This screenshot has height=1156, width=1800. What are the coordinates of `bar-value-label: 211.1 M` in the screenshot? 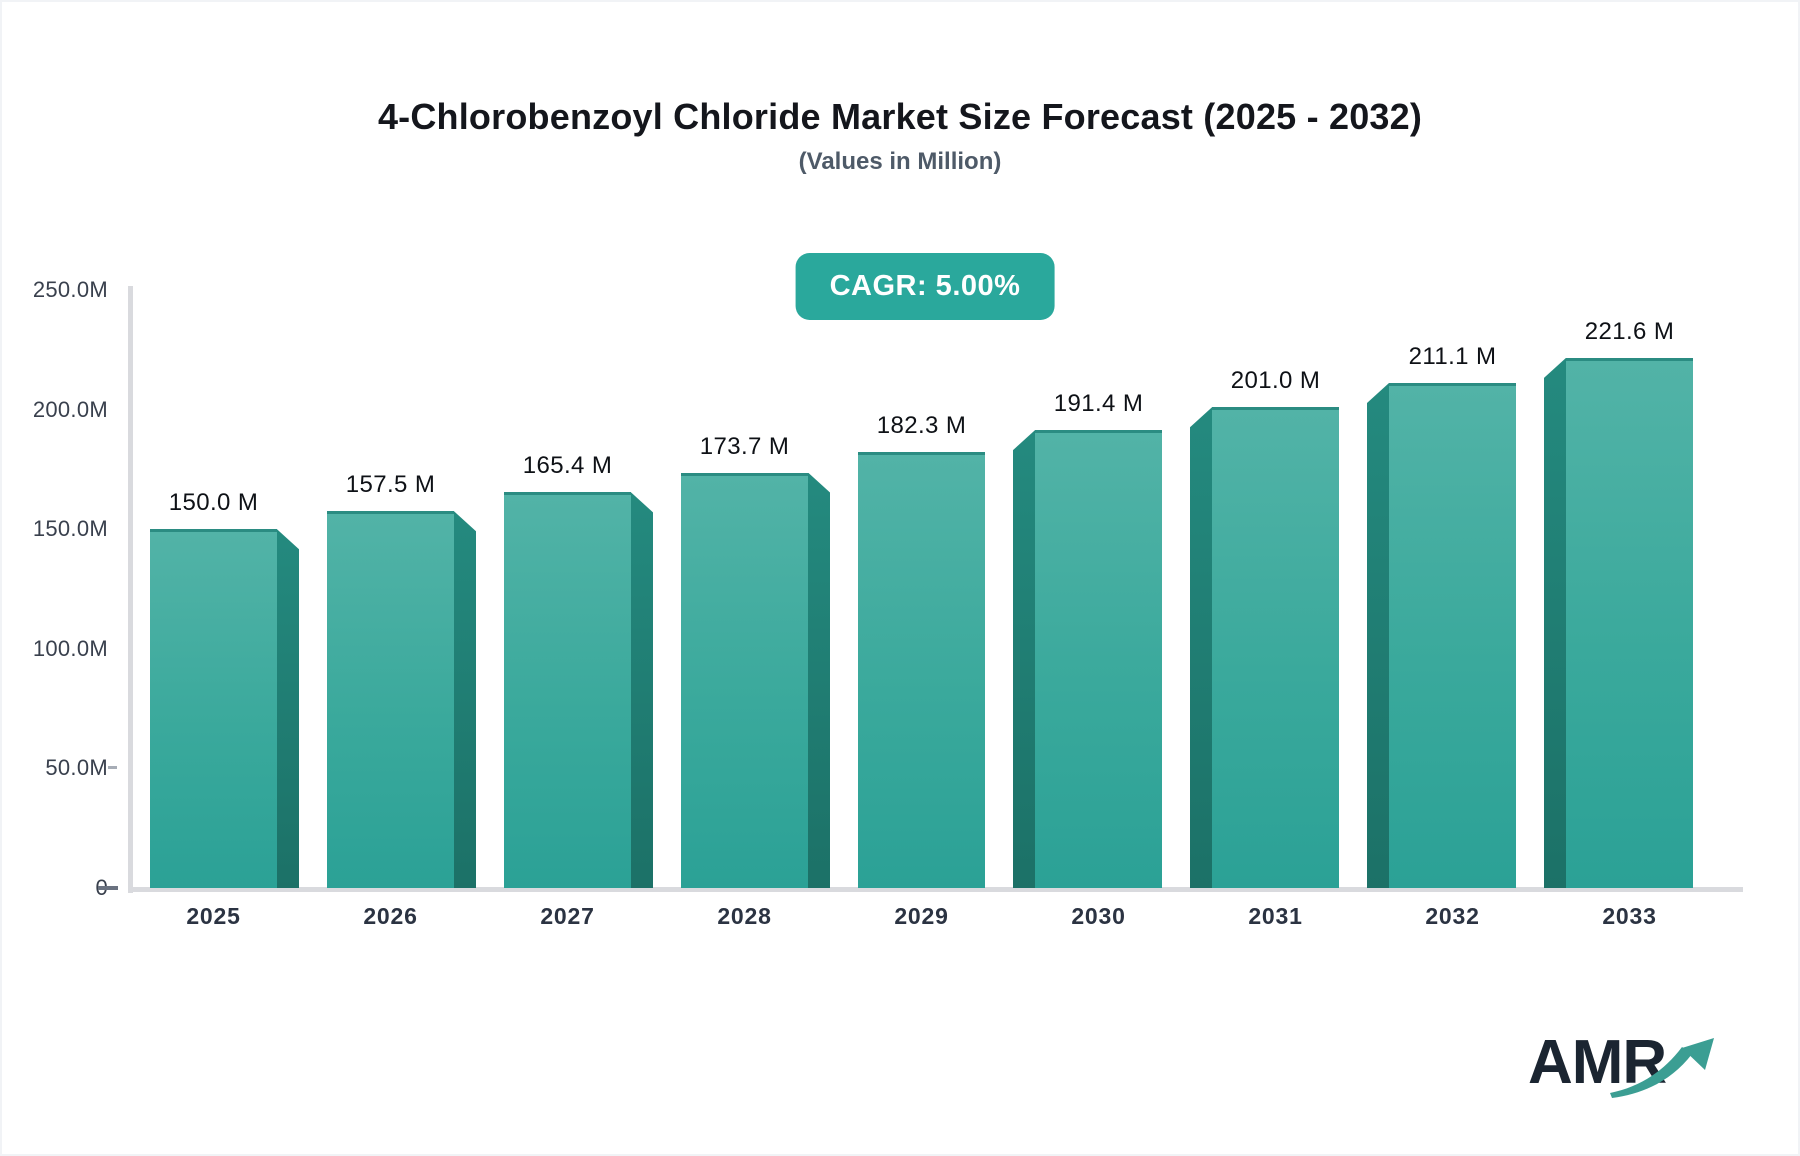 It's located at (1452, 357).